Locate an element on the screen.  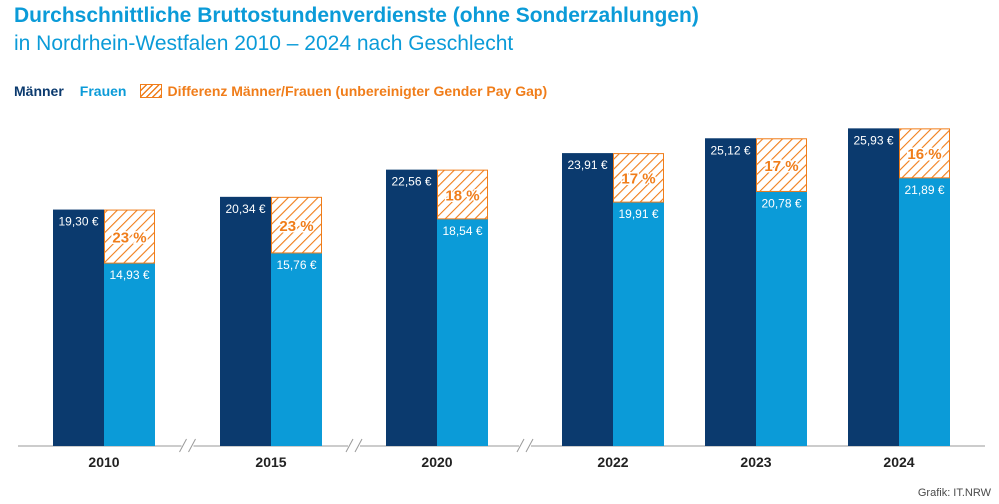
label-men-2020: 22,56 € is located at coordinates (411, 182).